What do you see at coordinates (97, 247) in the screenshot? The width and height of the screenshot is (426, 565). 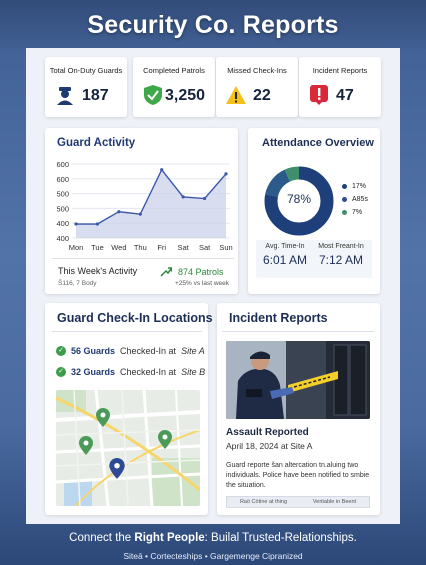 I see `x-tick-label: Tue` at bounding box center [97, 247].